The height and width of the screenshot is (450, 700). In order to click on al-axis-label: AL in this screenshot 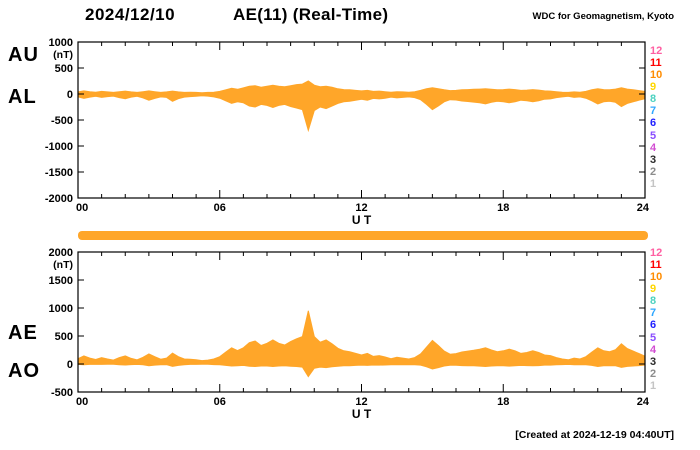, I will do `click(22, 97)`.